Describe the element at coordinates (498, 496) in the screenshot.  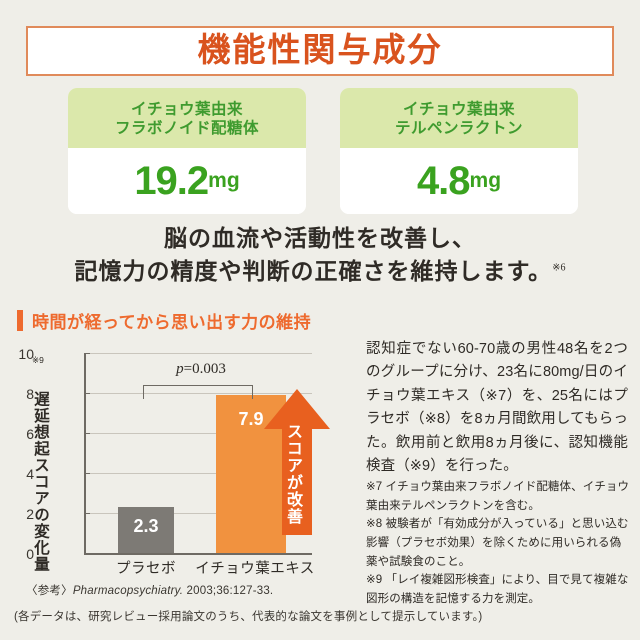
I see `footnote-7: ※7 イチョウ葉由来フラボノイド配糖体、イチョウ葉由来テルペンラクトンを含む。` at that location.